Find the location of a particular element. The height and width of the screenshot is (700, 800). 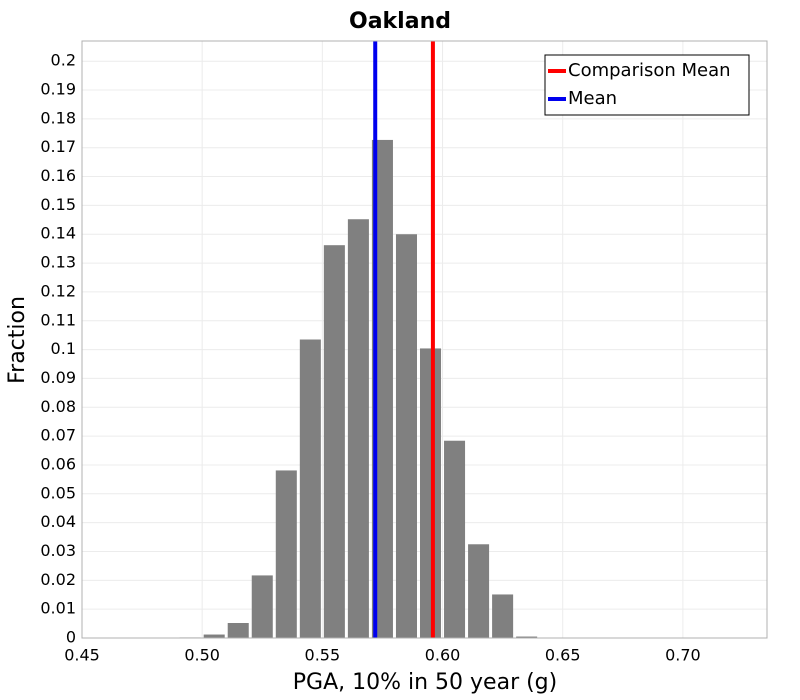

y-tick-label: 0.09 is located at coordinates (58, 377).